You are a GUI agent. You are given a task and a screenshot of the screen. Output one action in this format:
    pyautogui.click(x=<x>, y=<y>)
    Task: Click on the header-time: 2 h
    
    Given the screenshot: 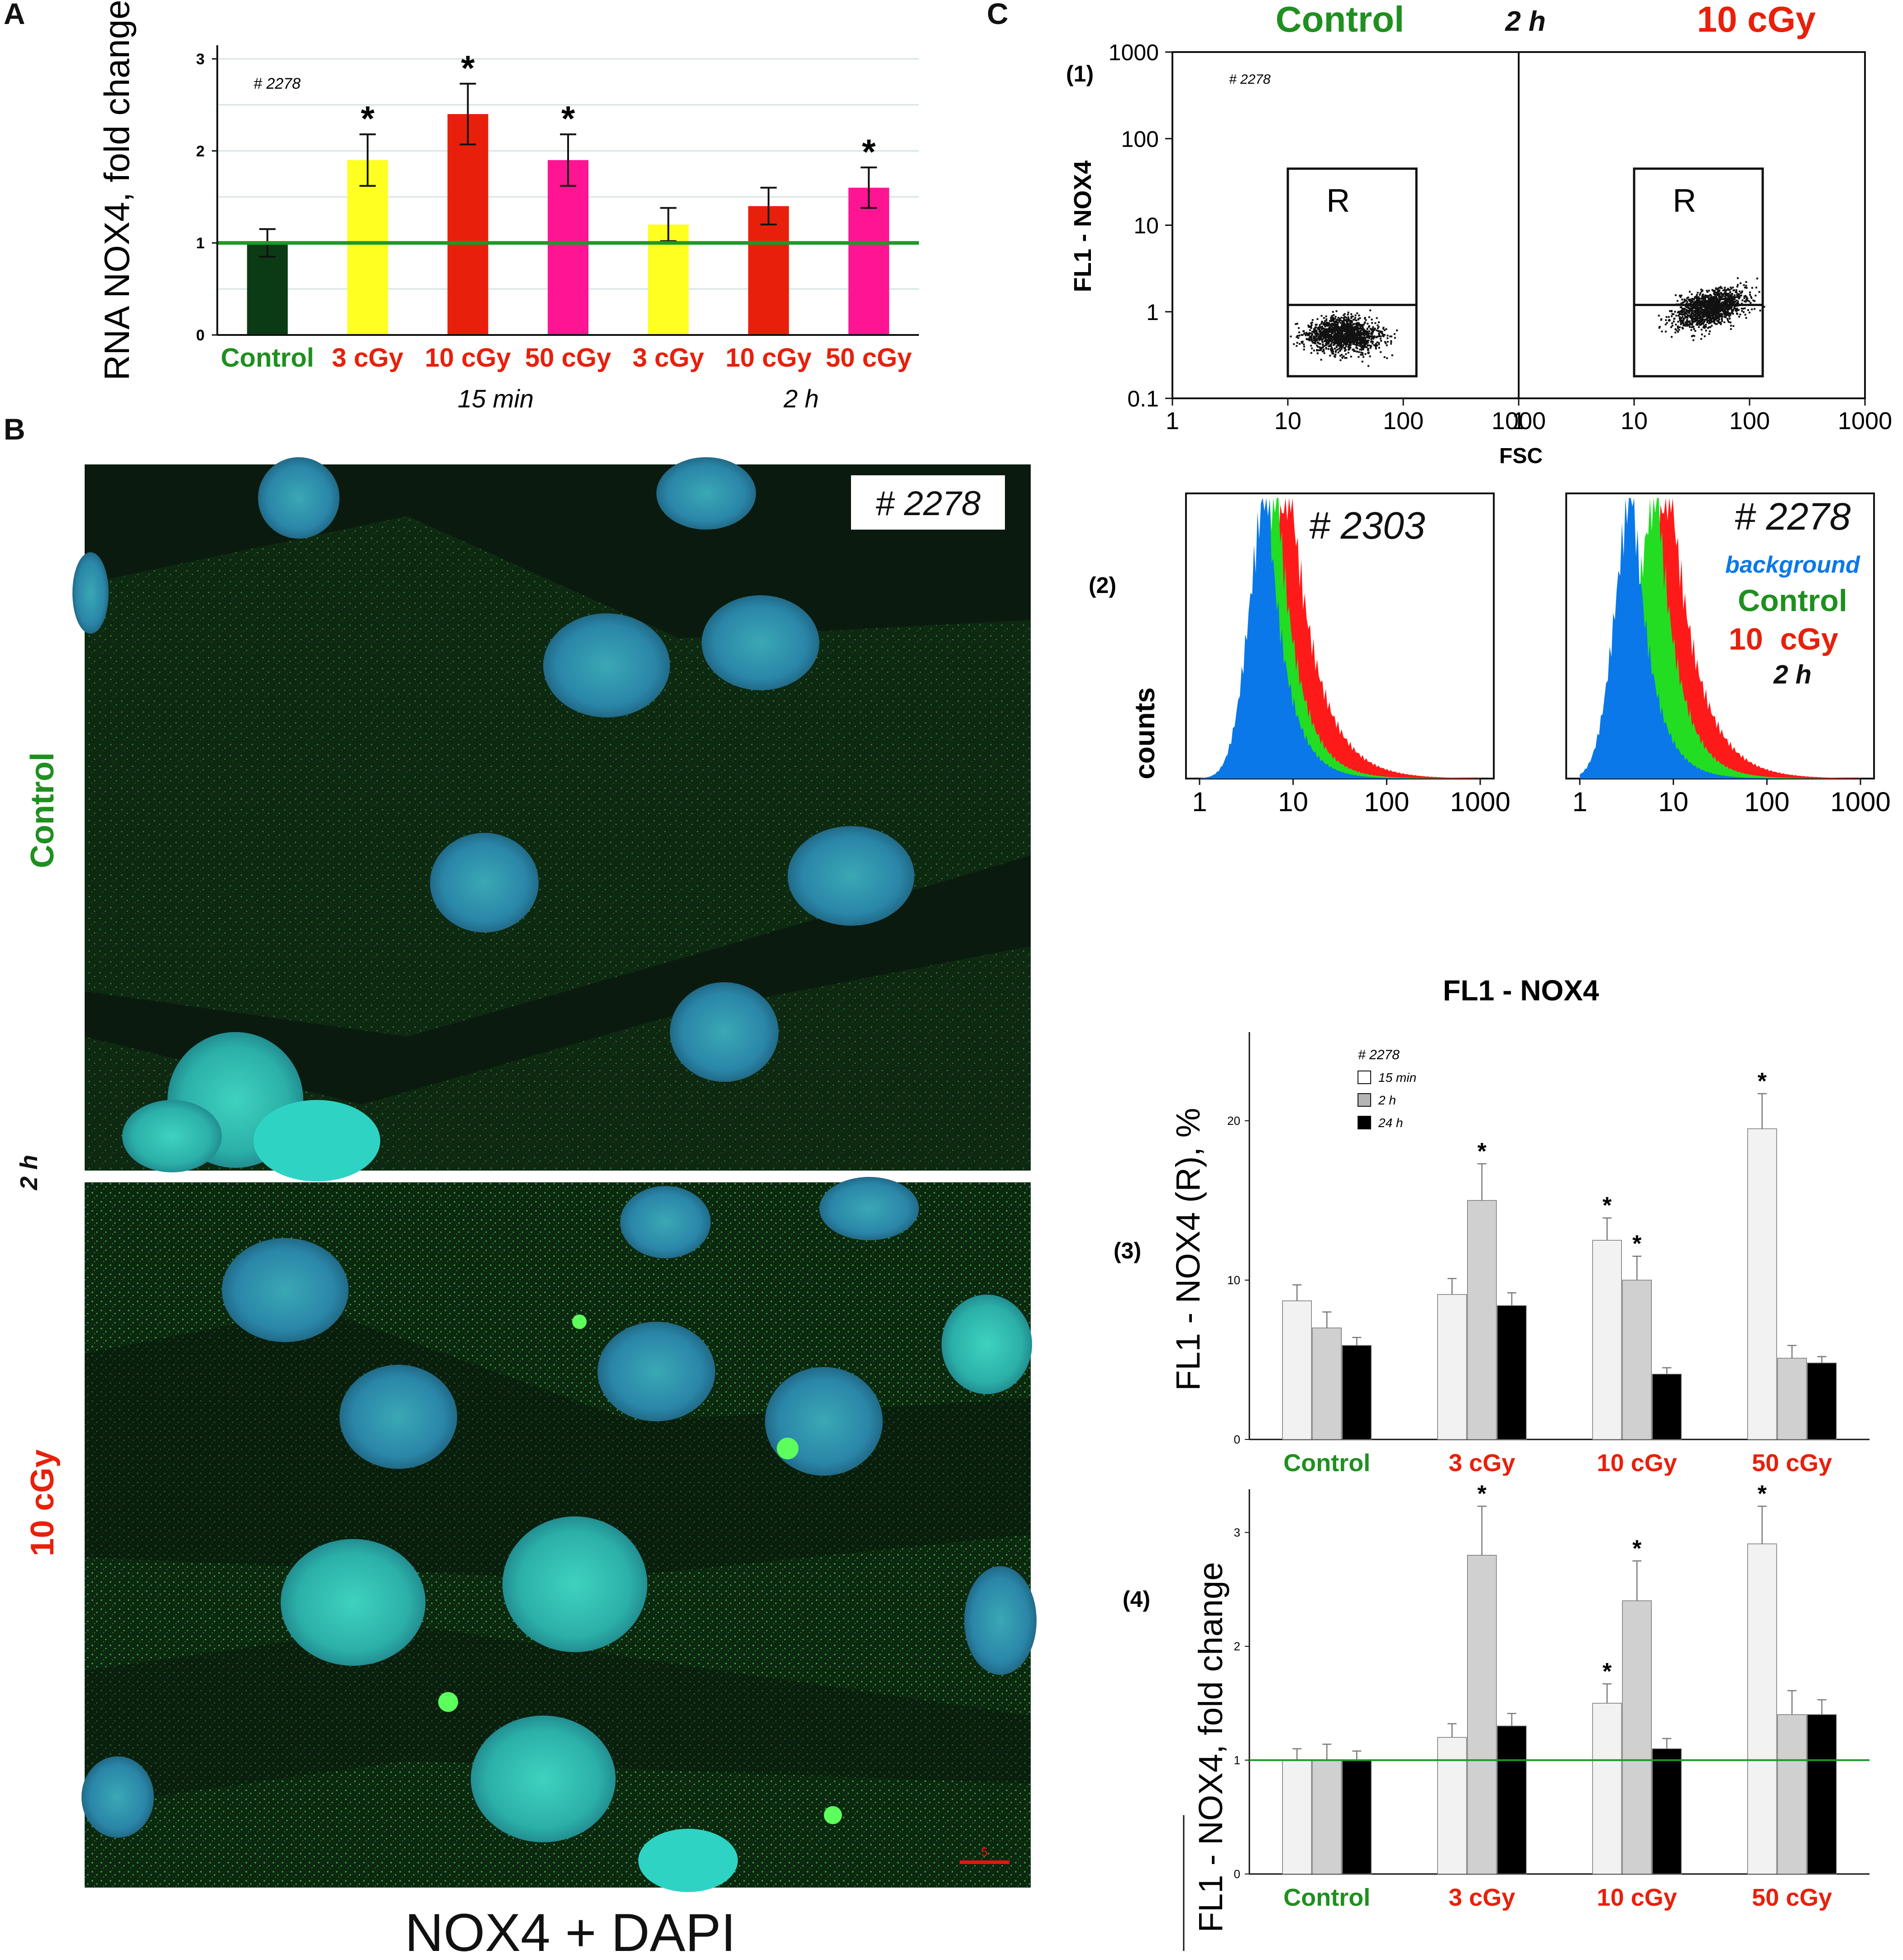 What is the action you would take?
    pyautogui.click(x=1525, y=21)
    